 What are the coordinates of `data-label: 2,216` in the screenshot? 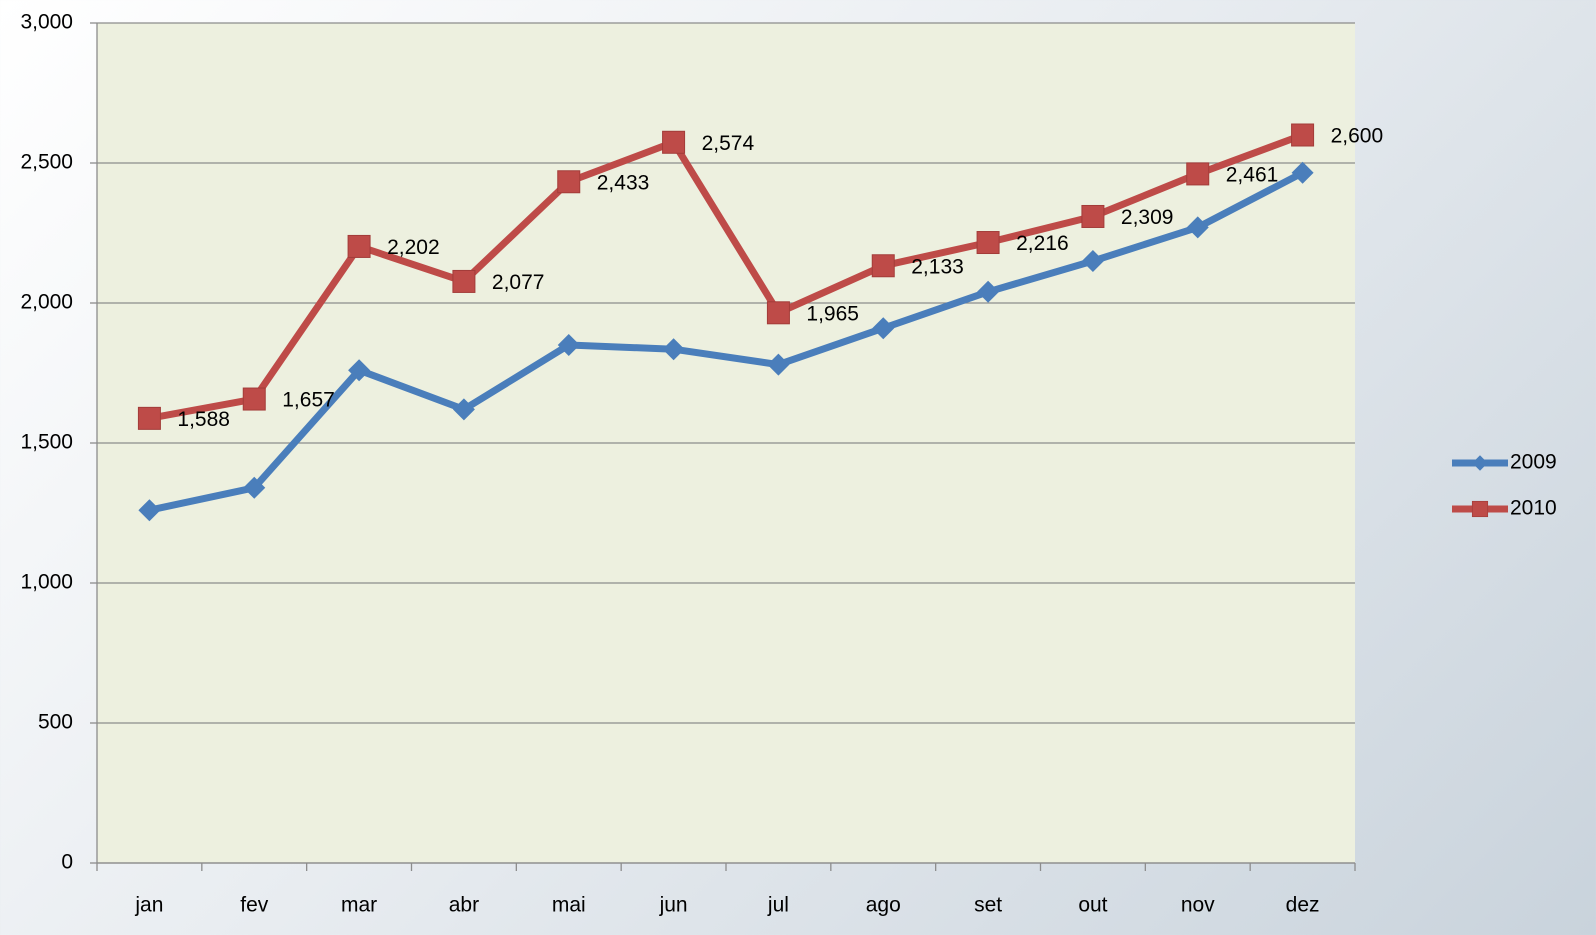 It's located at (1042, 243).